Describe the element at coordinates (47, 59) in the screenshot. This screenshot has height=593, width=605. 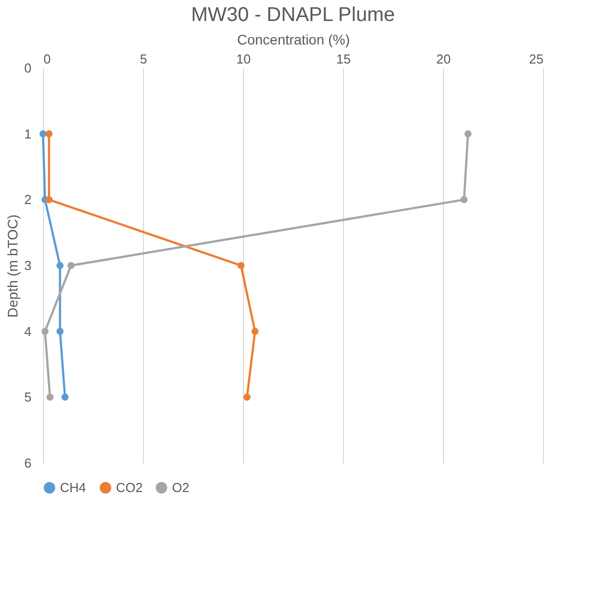
I see `x-tick-label: 0` at that location.